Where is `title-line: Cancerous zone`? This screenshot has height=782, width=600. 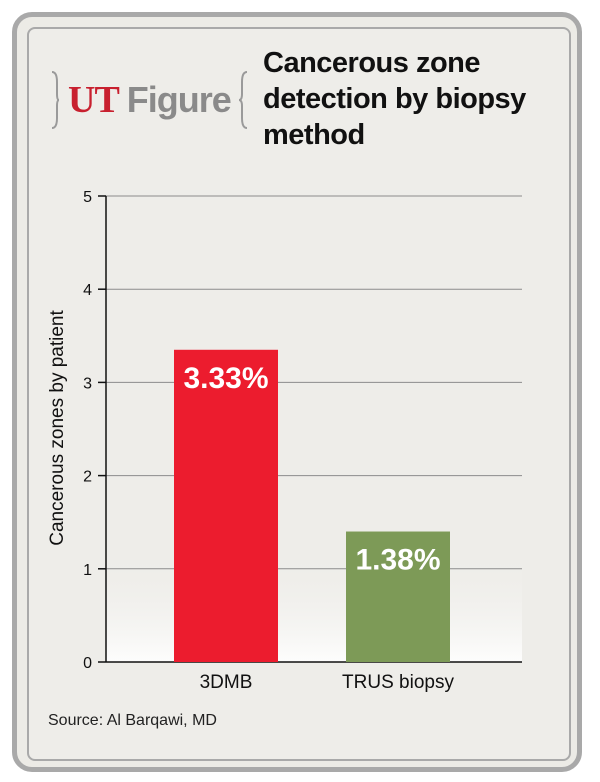
title-line: Cancerous zone is located at coordinates (372, 63).